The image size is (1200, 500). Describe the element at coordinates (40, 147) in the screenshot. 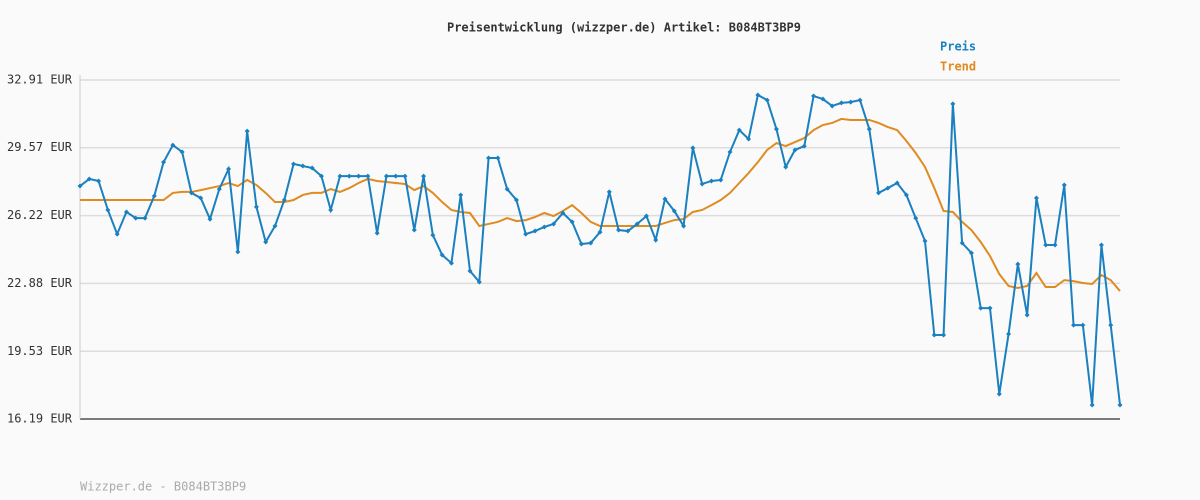

I see `y-tick-label: 29.57 EUR` at that location.